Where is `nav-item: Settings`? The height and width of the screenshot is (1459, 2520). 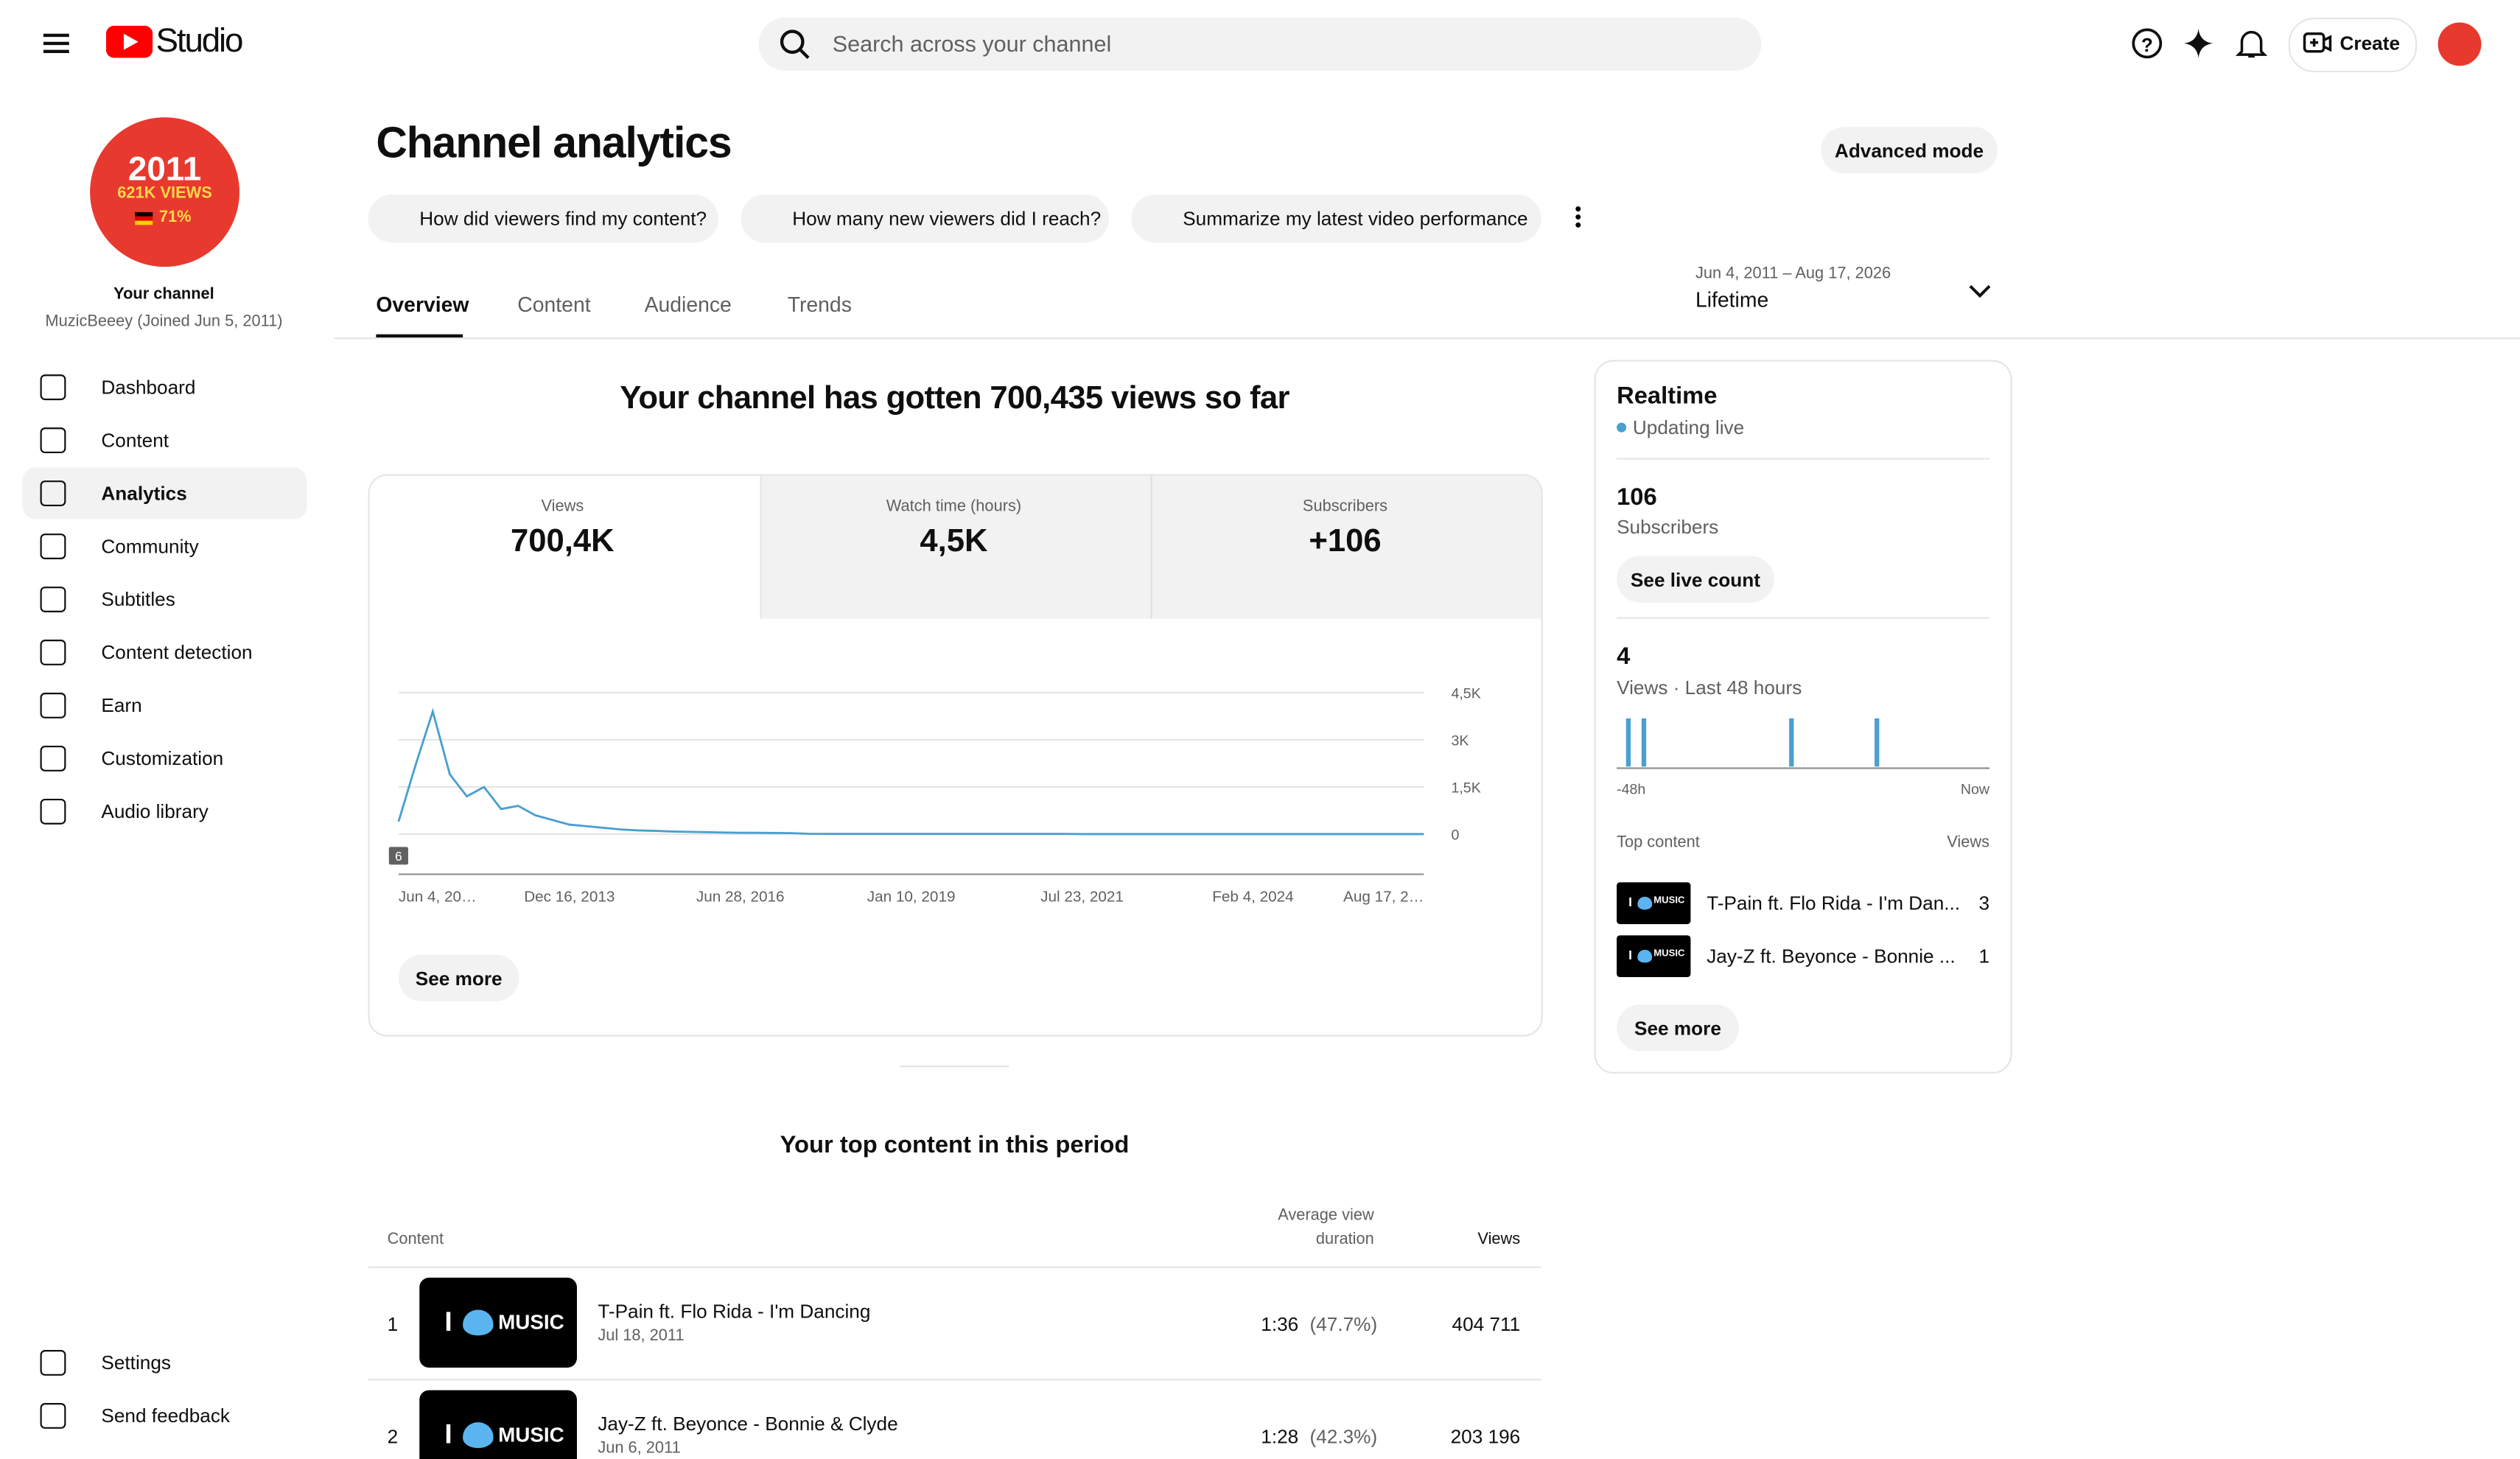 nav-item: Settings is located at coordinates (136, 1362).